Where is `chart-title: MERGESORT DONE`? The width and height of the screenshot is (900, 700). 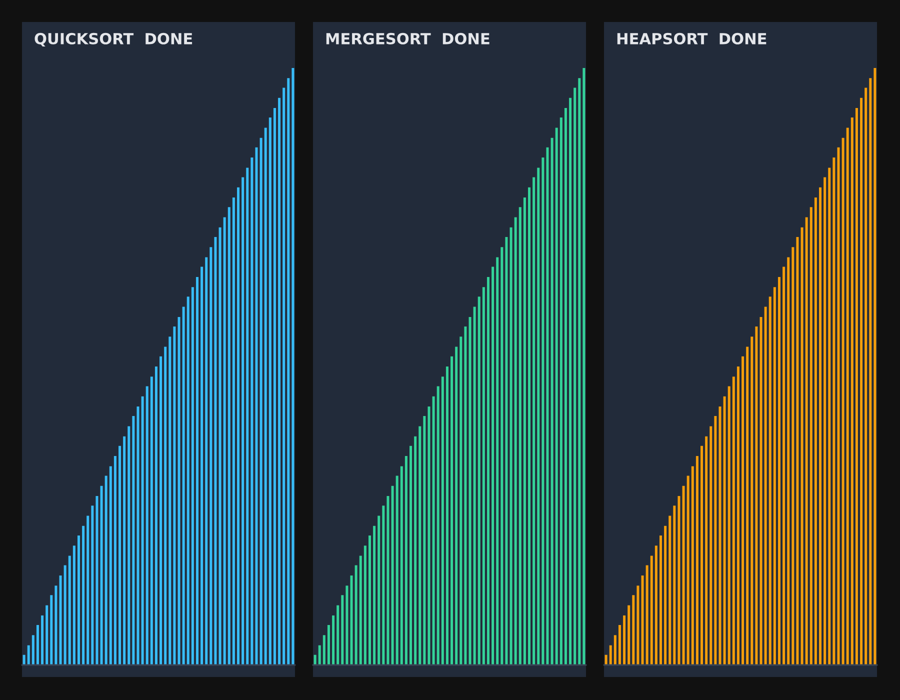 chart-title: MERGESORT DONE is located at coordinates (408, 38).